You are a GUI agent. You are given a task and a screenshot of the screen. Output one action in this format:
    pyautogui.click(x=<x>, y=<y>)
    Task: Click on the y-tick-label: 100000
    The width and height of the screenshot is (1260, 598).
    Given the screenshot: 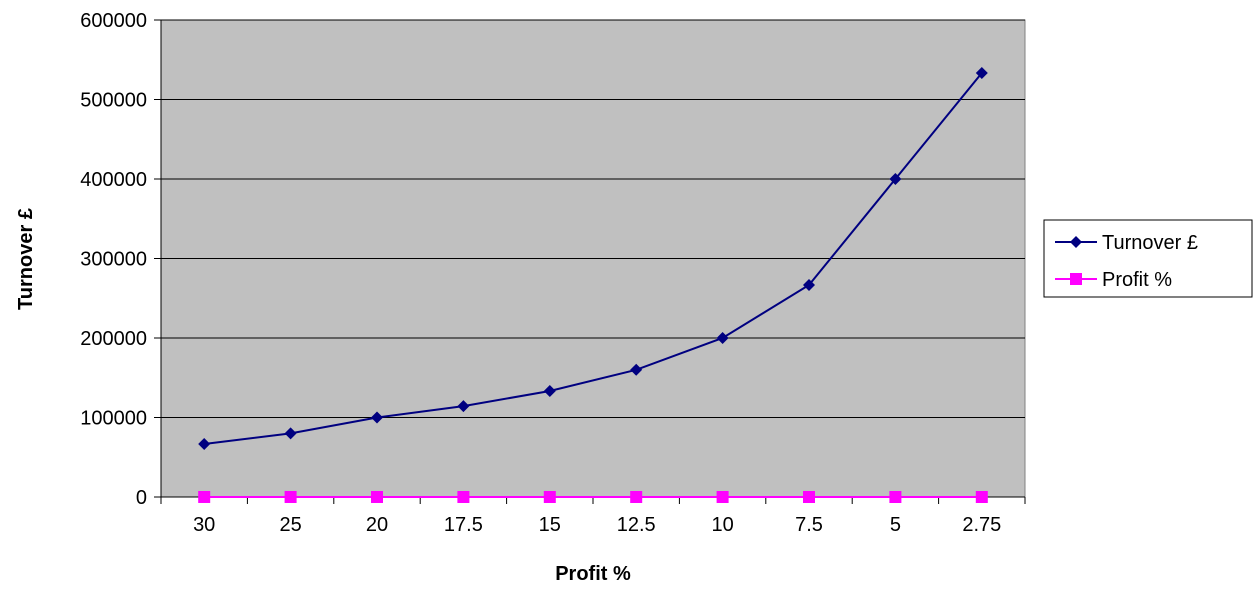 What is the action you would take?
    pyautogui.click(x=113, y=419)
    